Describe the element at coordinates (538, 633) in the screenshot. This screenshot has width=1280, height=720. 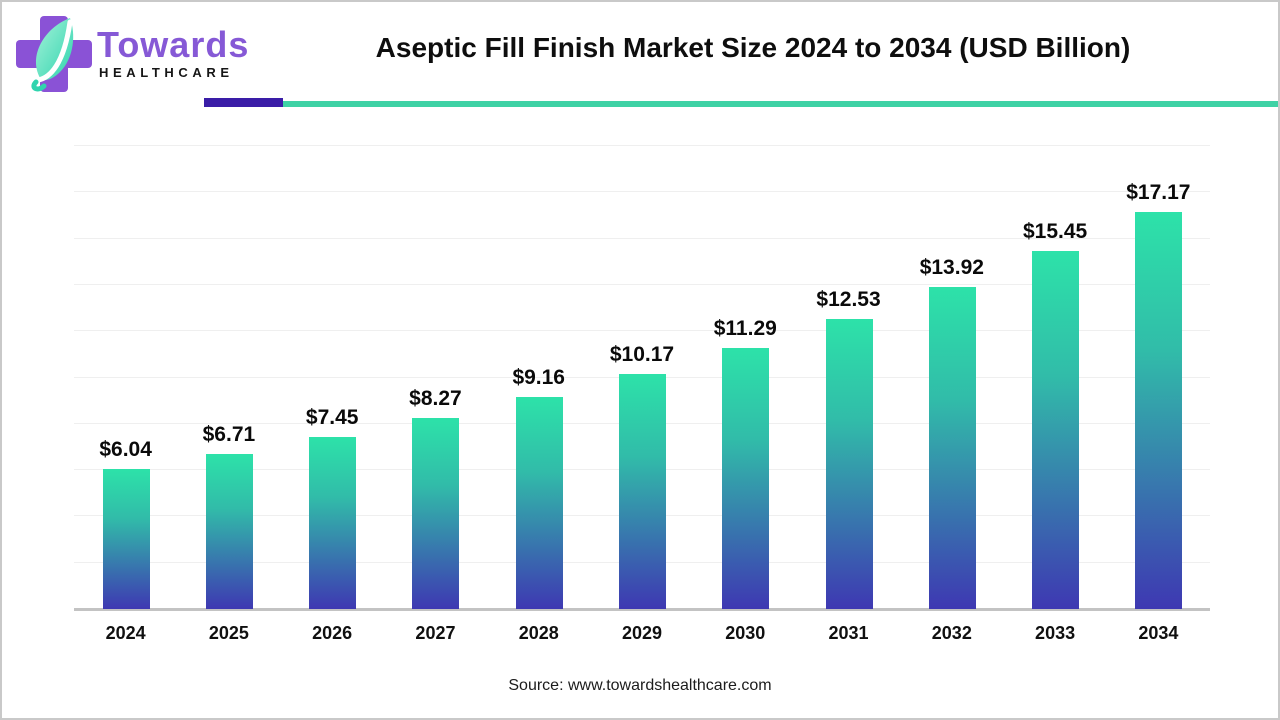
I see `x-axis-label: 2028` at that location.